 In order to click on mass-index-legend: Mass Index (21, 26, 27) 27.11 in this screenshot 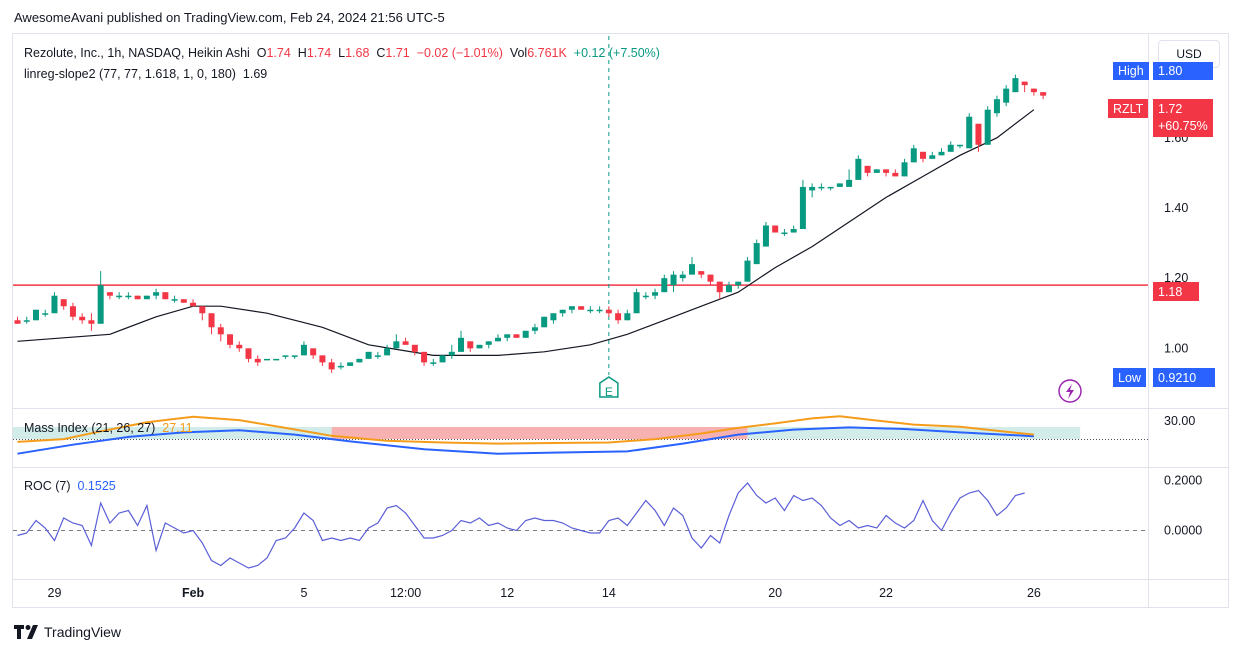, I will do `click(108, 428)`.